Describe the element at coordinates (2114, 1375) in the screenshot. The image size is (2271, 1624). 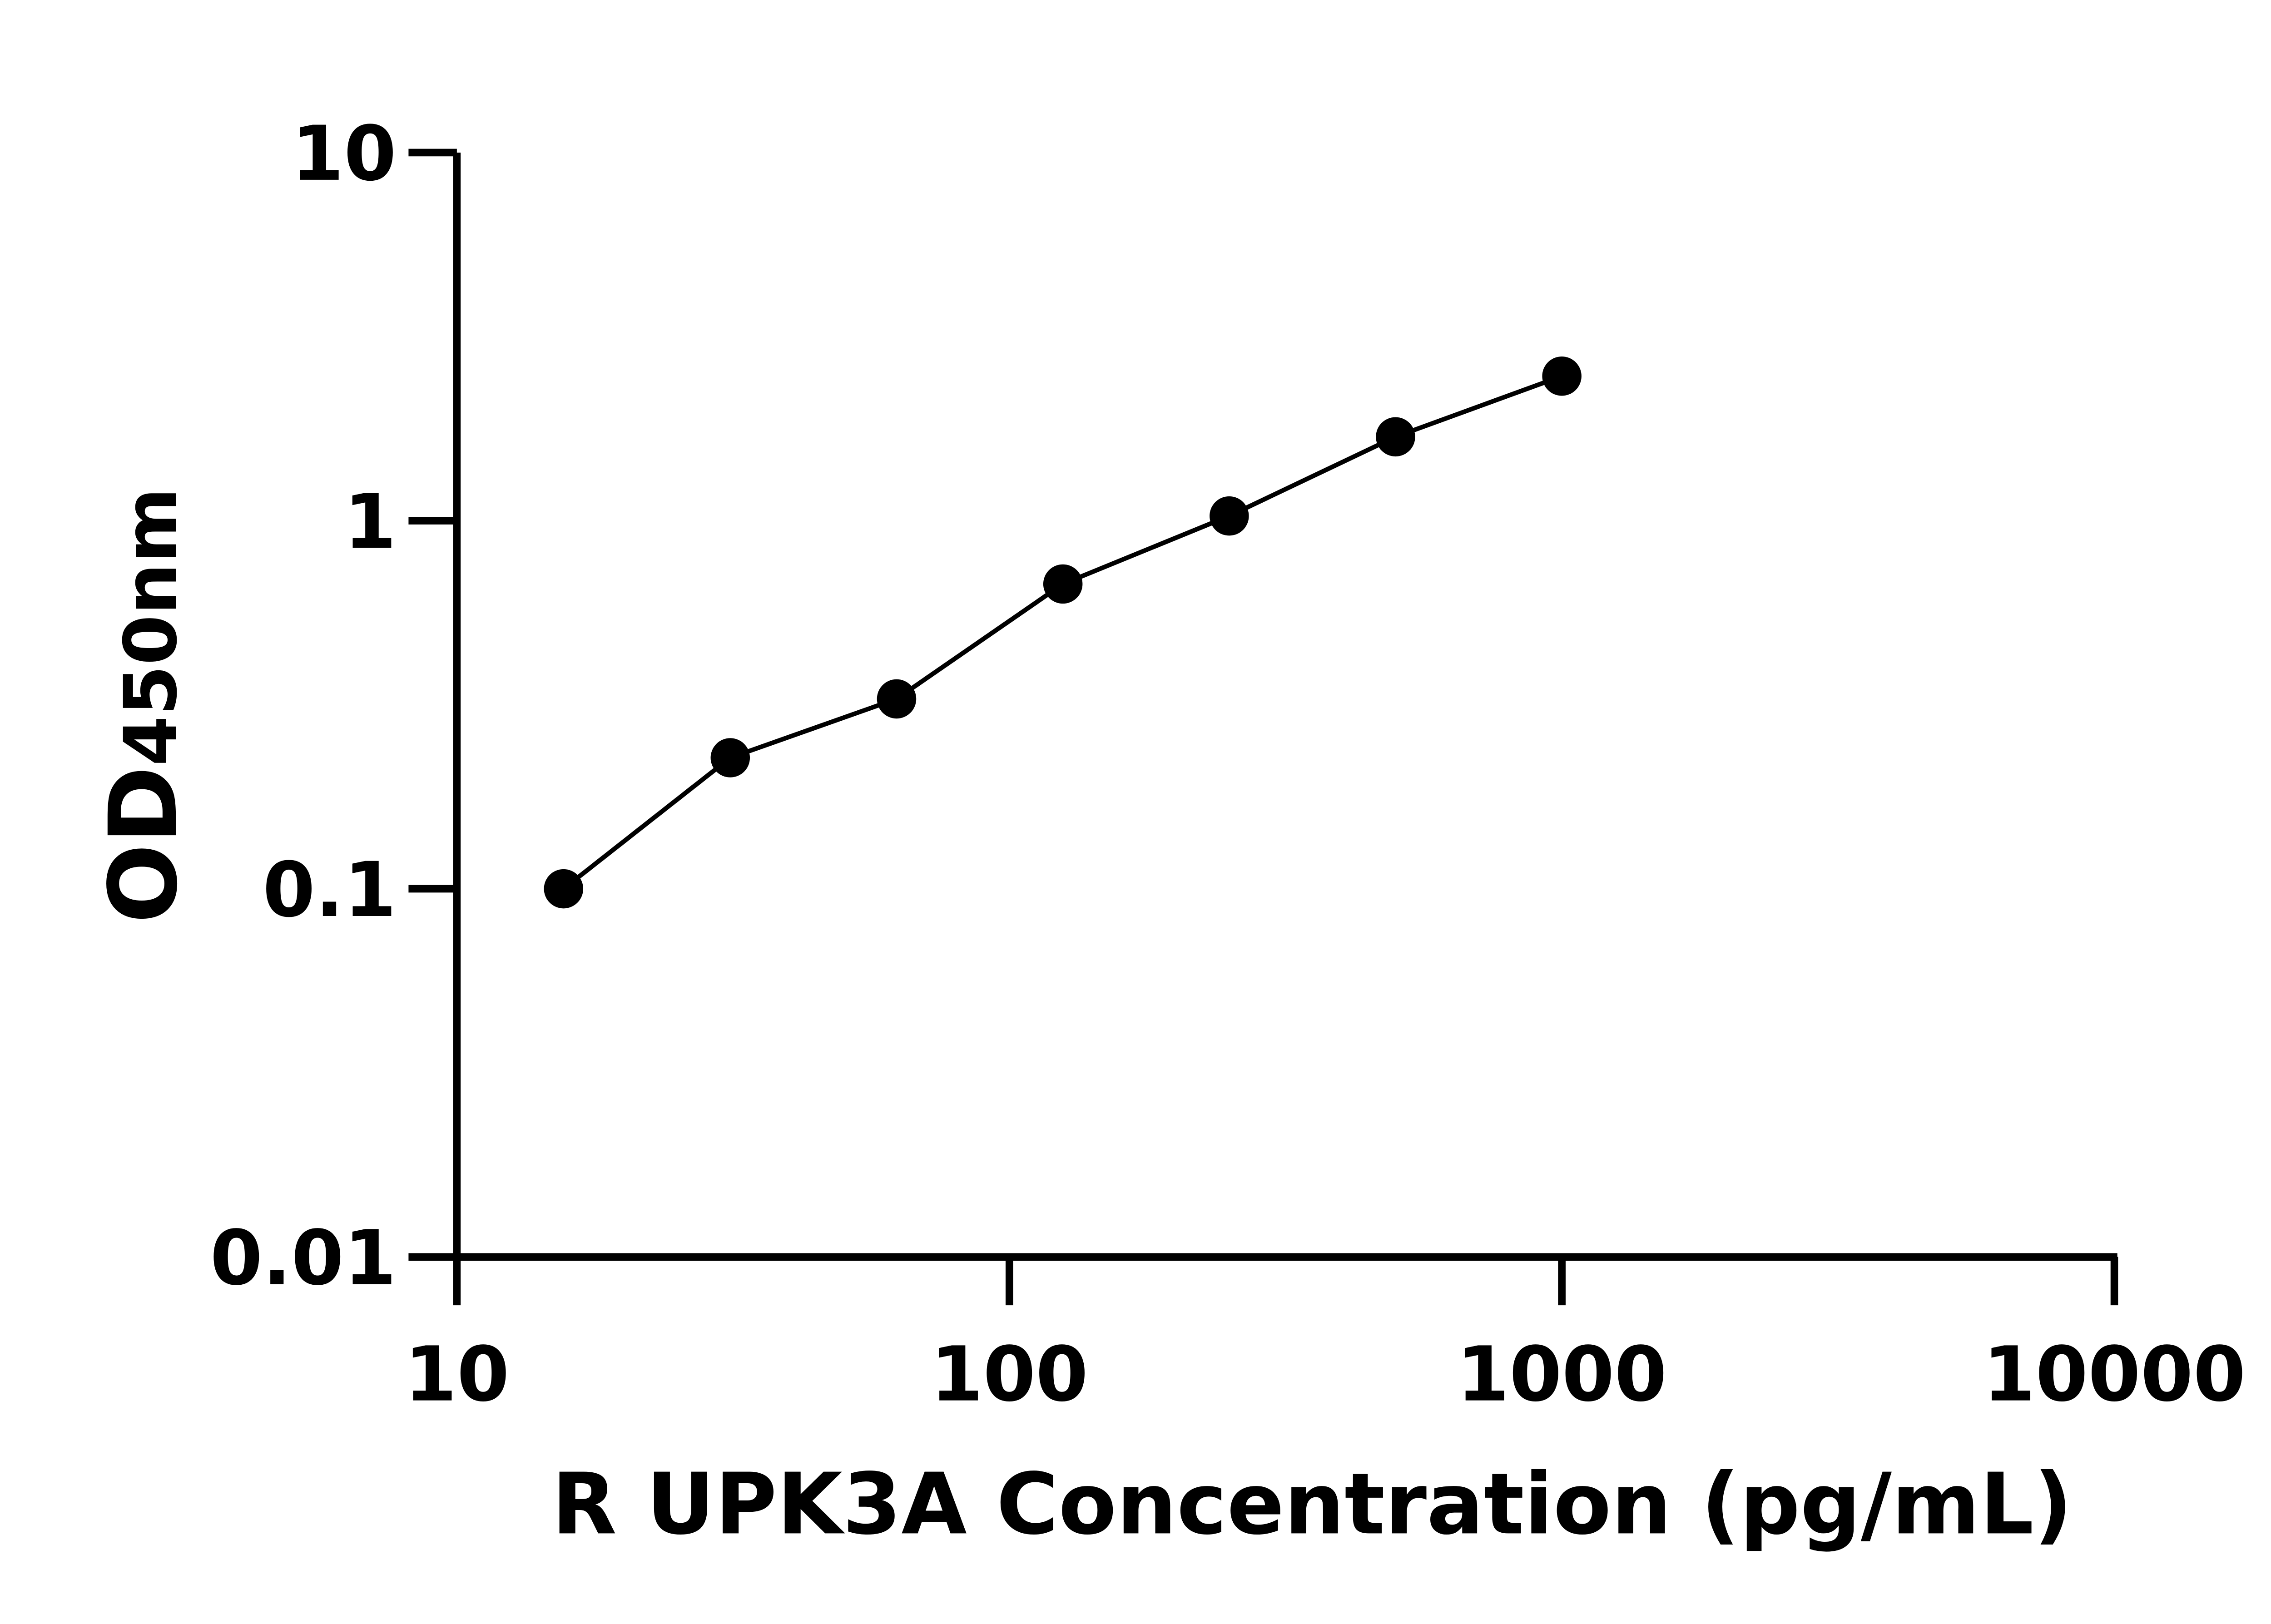
I see `x-tick-label: 10000` at that location.